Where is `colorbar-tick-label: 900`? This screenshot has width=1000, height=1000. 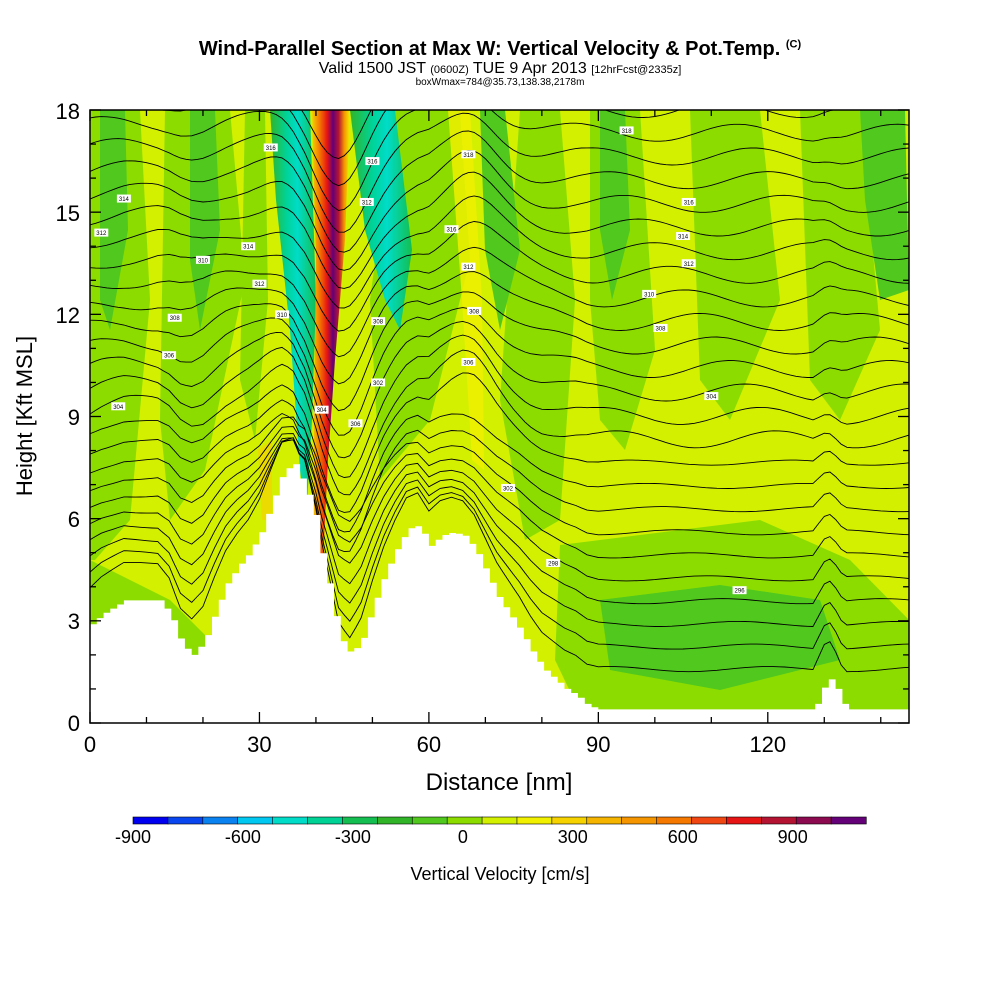 colorbar-tick-label: 900 is located at coordinates (793, 837).